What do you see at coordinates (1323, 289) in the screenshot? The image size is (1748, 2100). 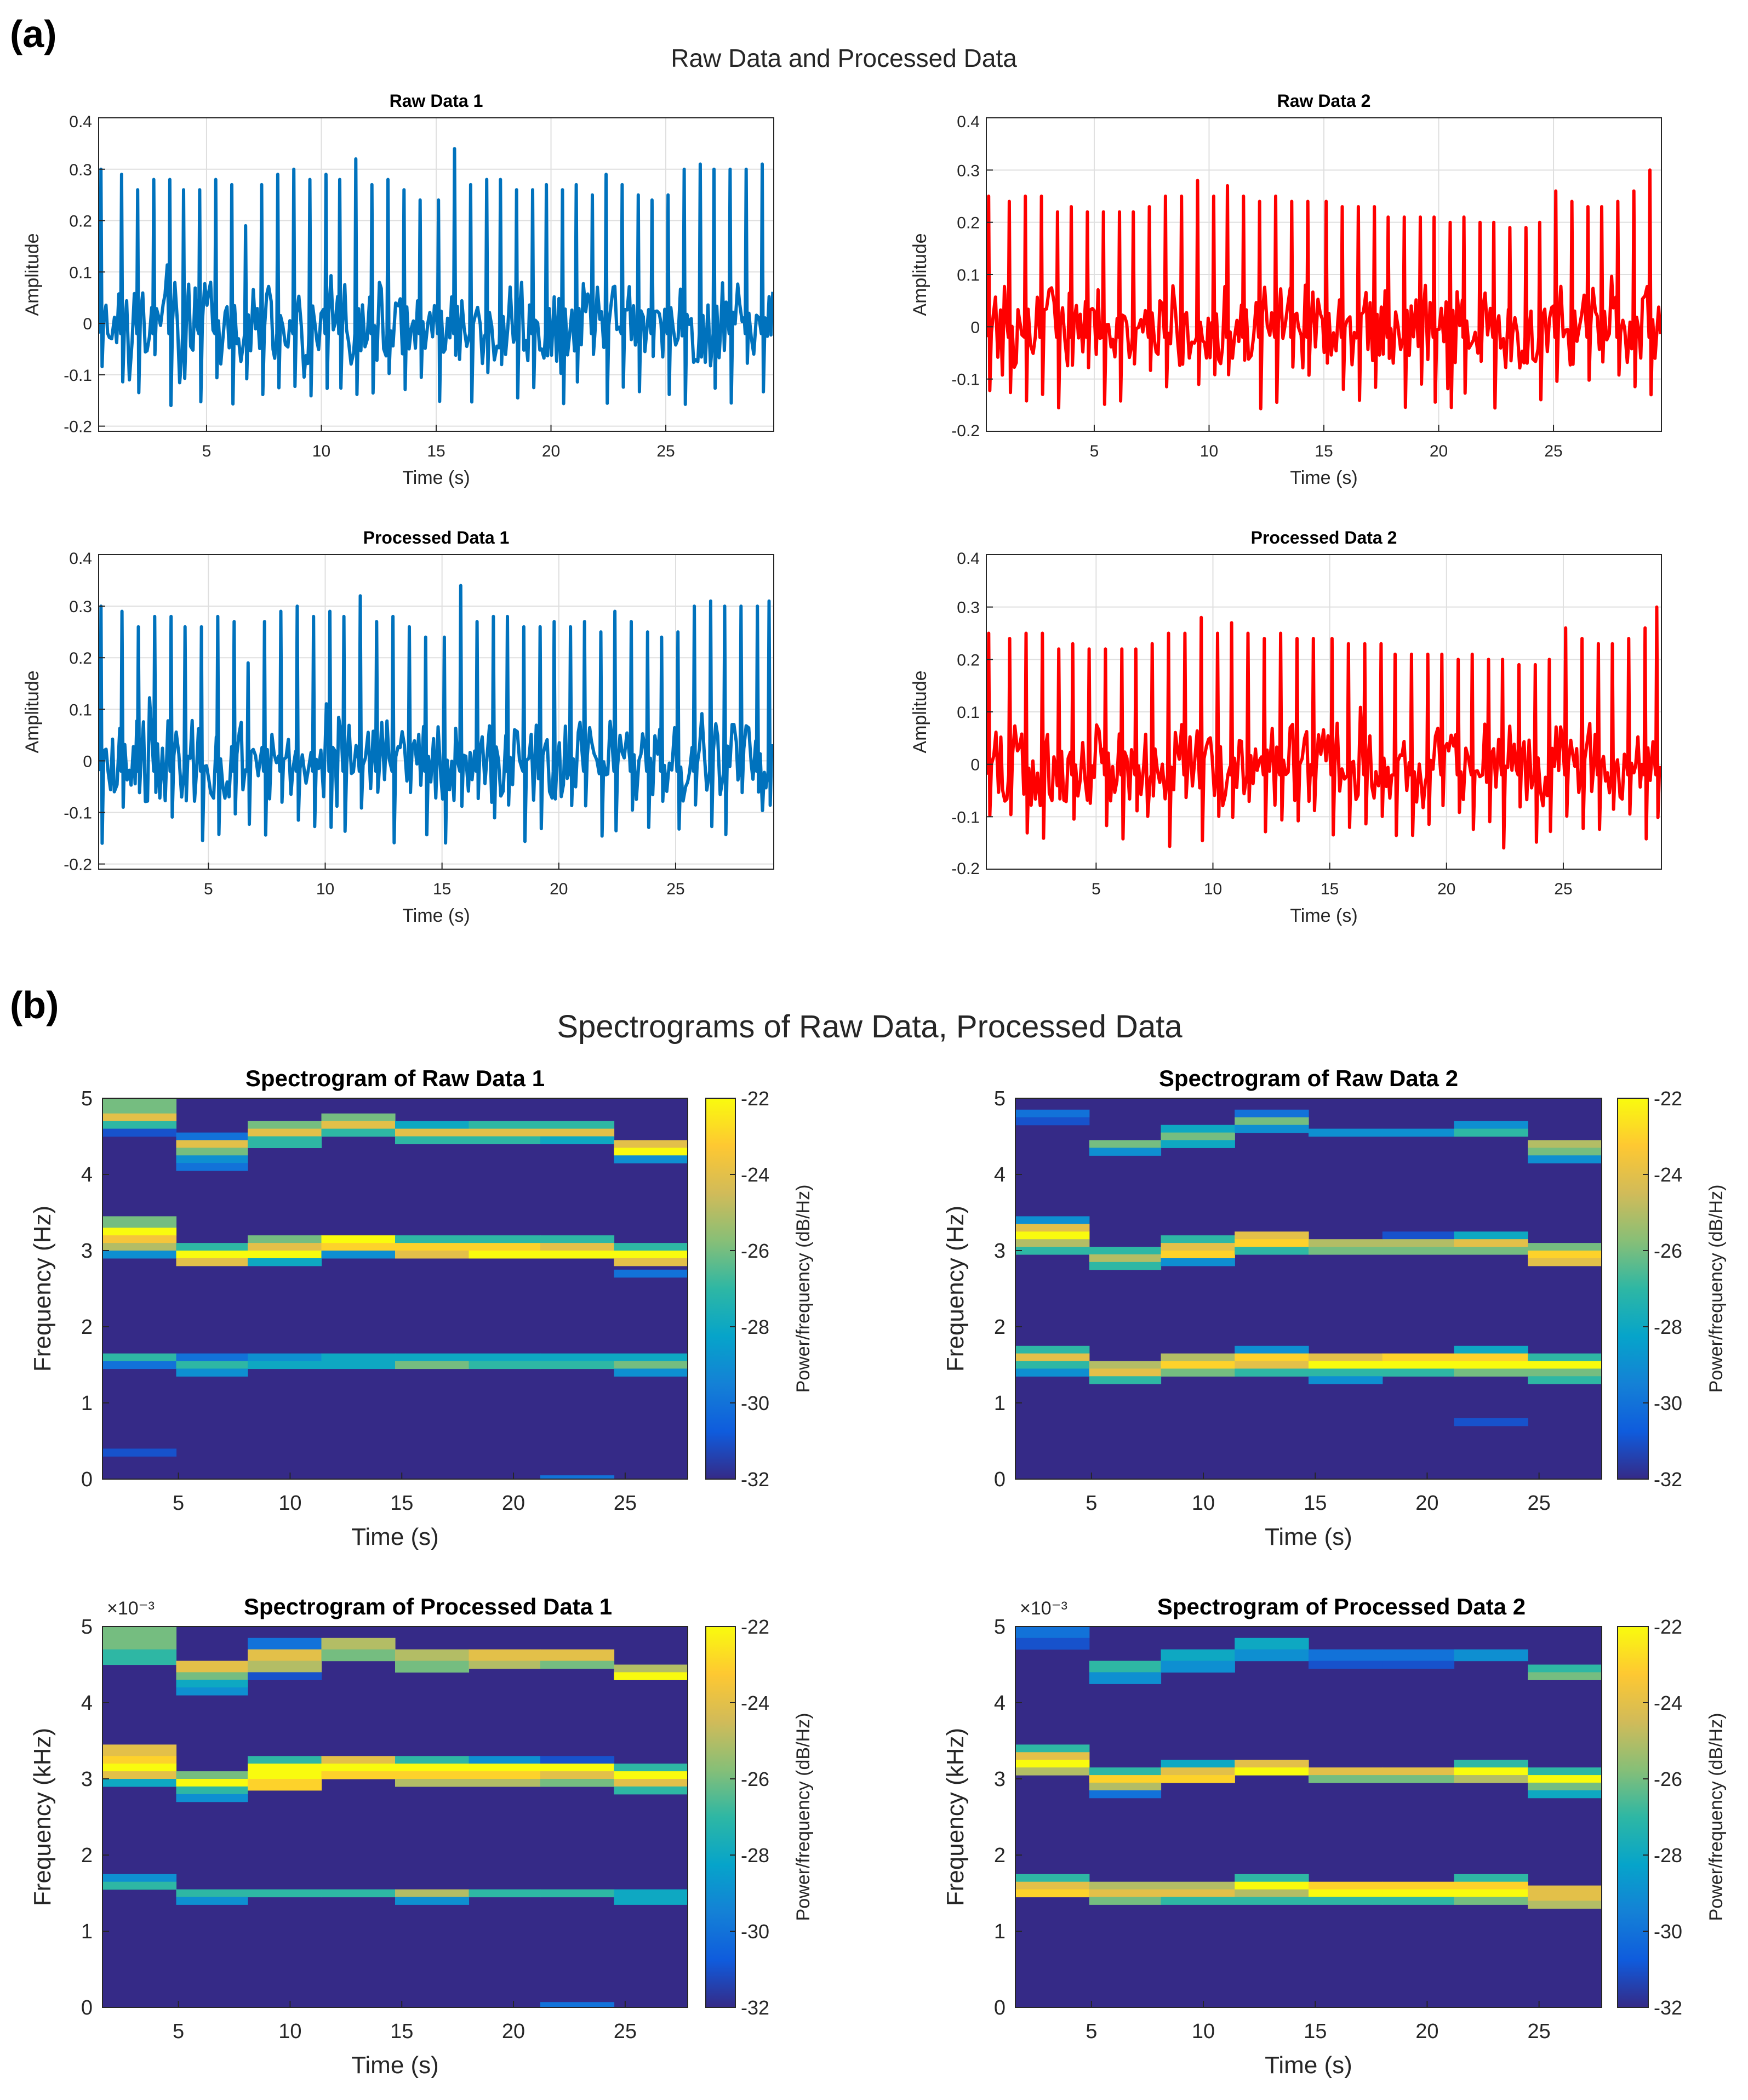 I see `series-line-raw2` at bounding box center [1323, 289].